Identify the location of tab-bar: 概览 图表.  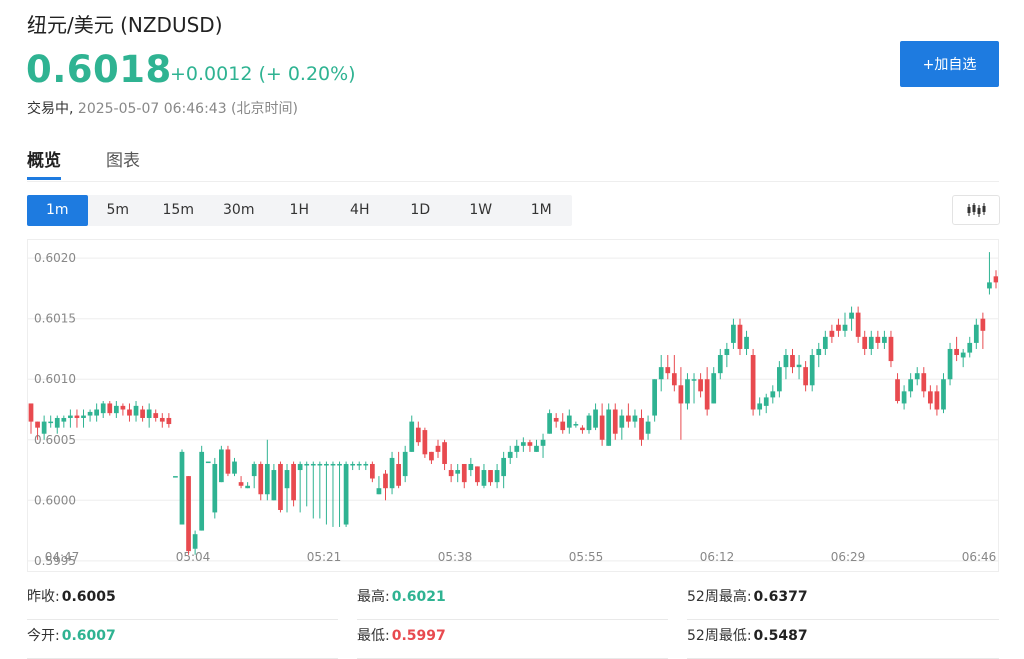
(513, 164).